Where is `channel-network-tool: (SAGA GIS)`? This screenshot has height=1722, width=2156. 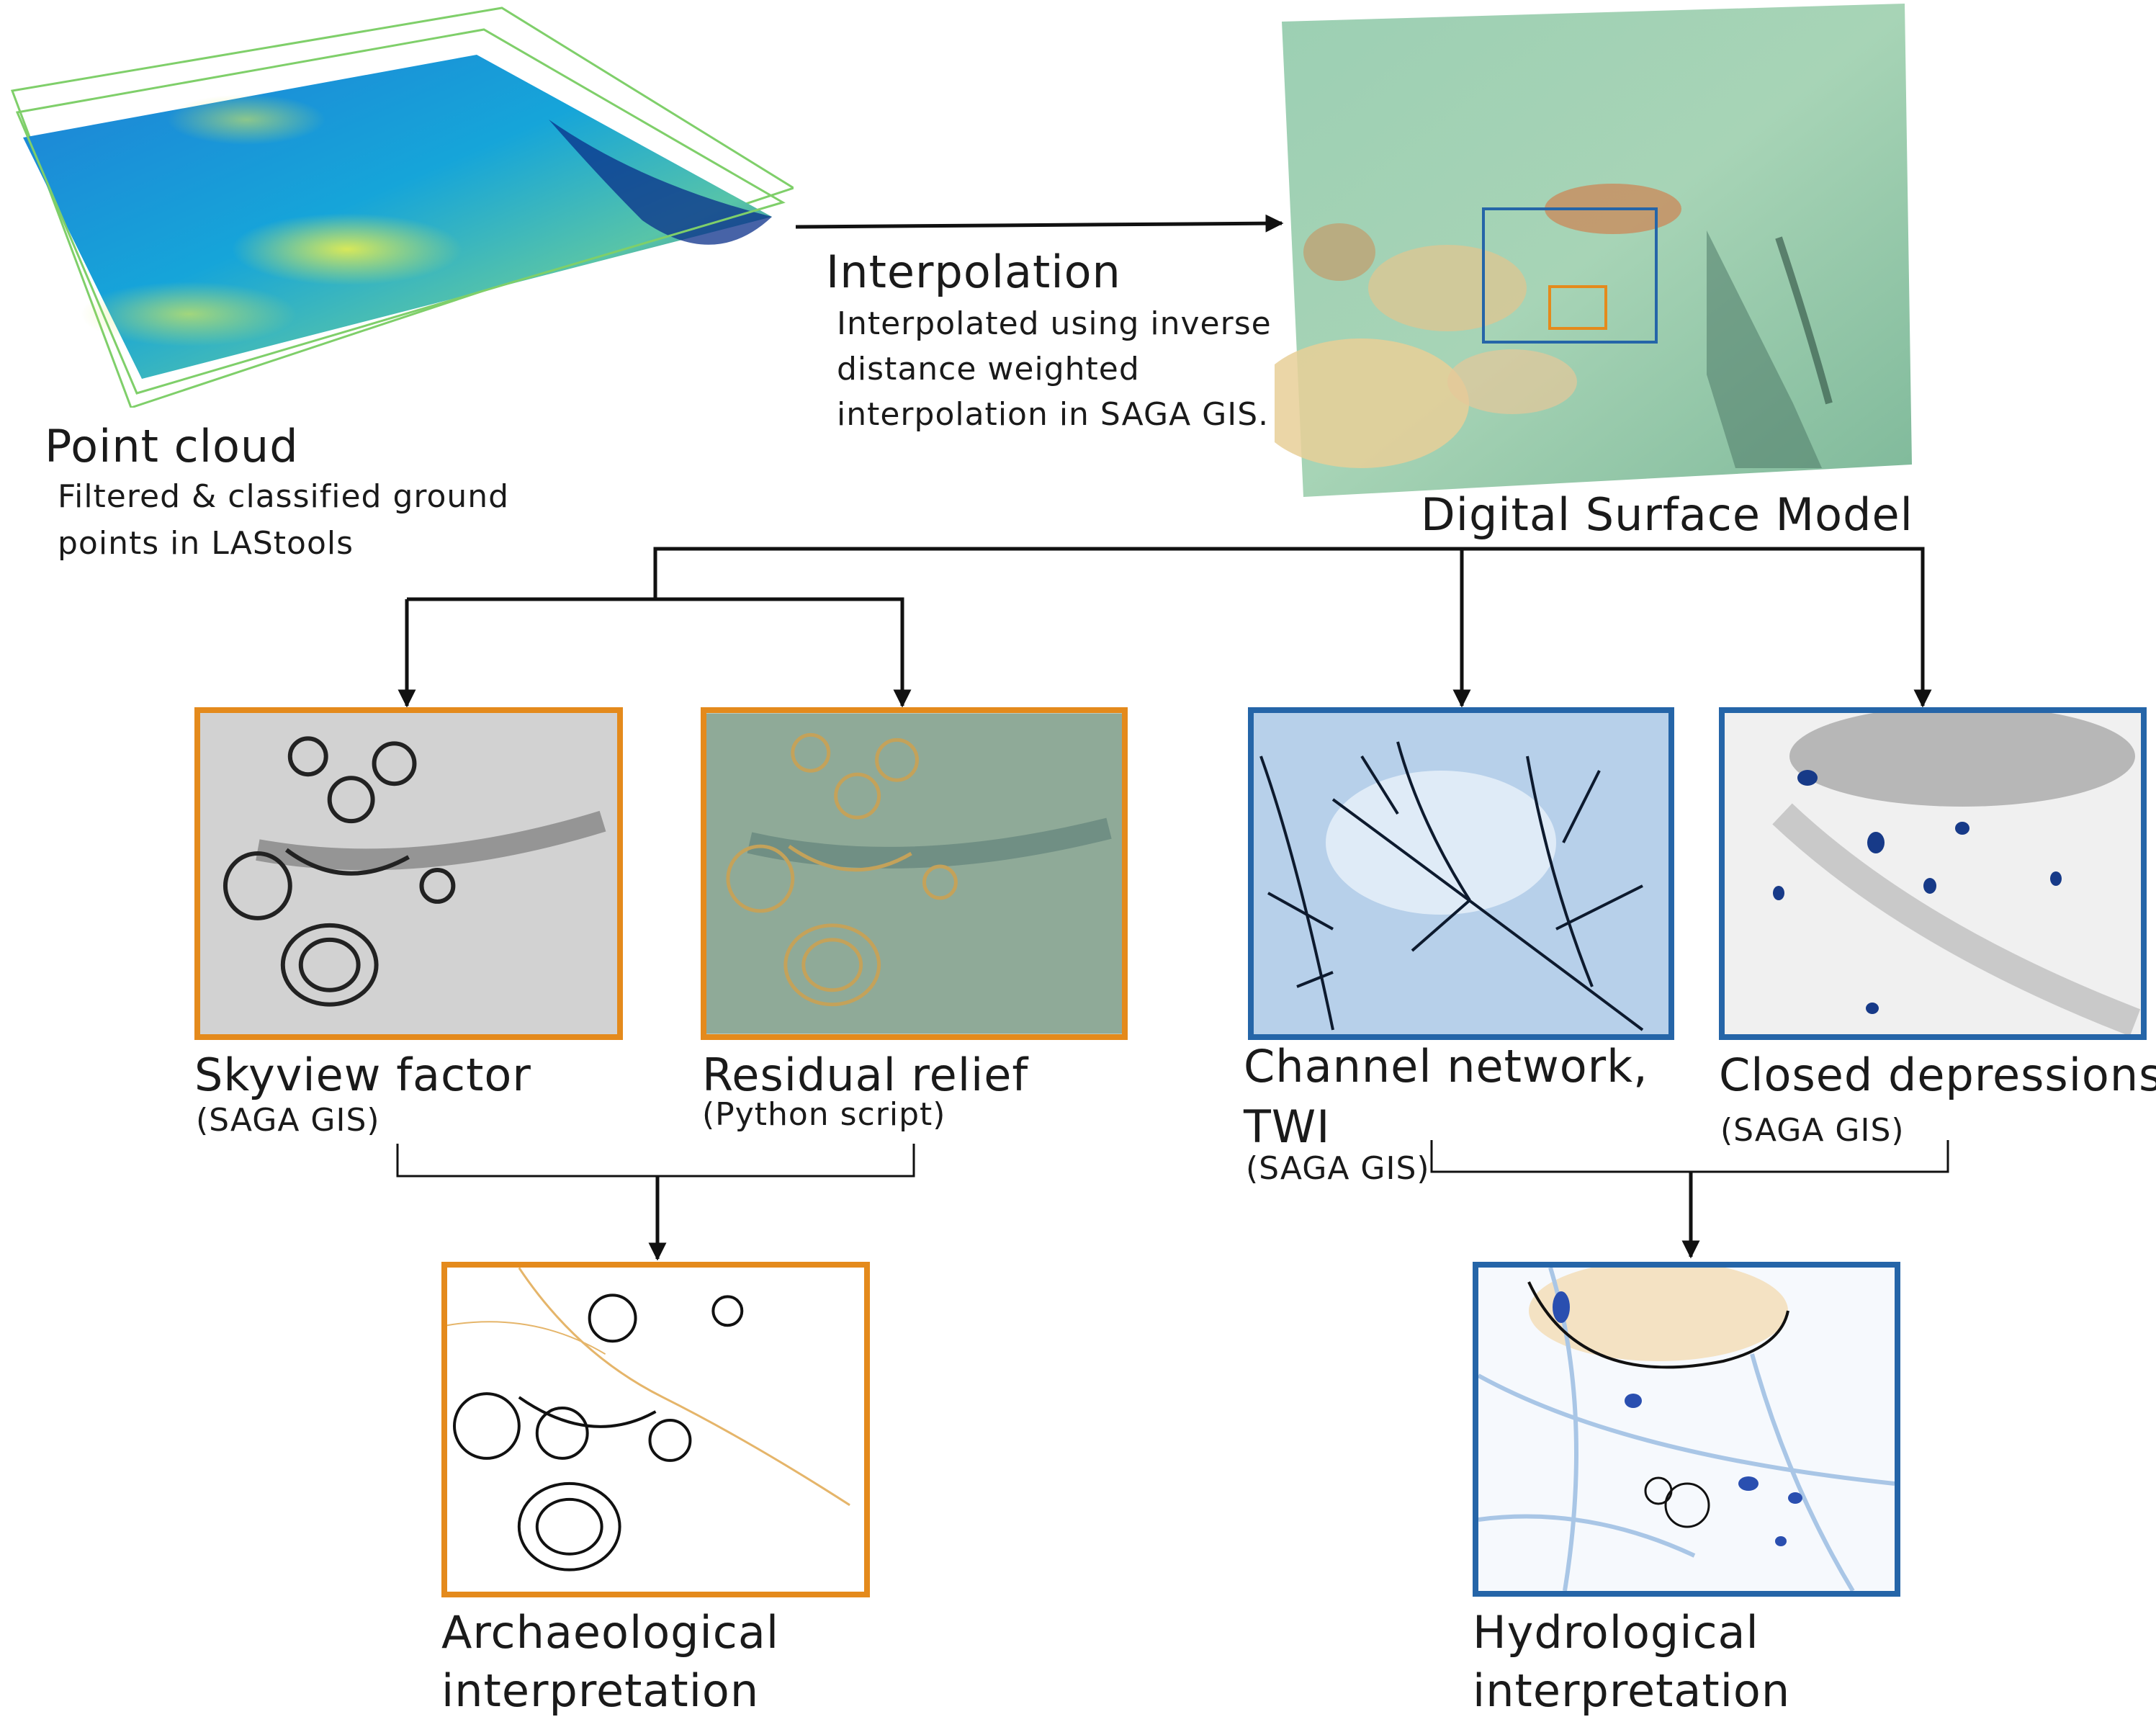 channel-network-tool: (SAGA GIS) is located at coordinates (1338, 1168).